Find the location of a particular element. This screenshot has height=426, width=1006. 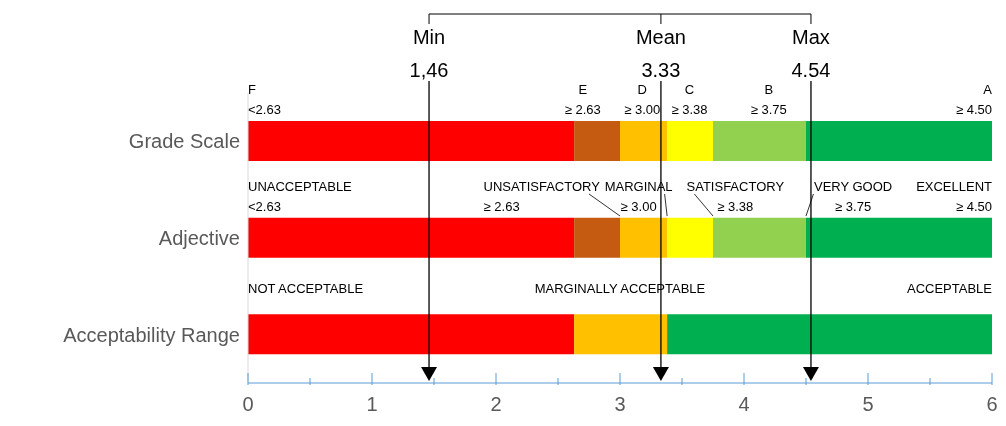

x-tick-label: 4 is located at coordinates (744, 404).